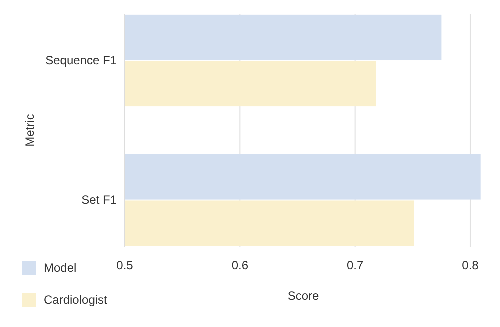  I want to click on legend-label: Cardiologist, so click(76, 300).